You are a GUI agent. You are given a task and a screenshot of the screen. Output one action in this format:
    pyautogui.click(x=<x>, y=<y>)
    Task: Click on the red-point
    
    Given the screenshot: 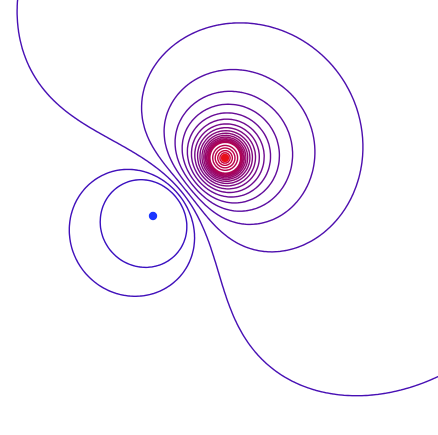 What is the action you would take?
    pyautogui.click(x=225, y=158)
    